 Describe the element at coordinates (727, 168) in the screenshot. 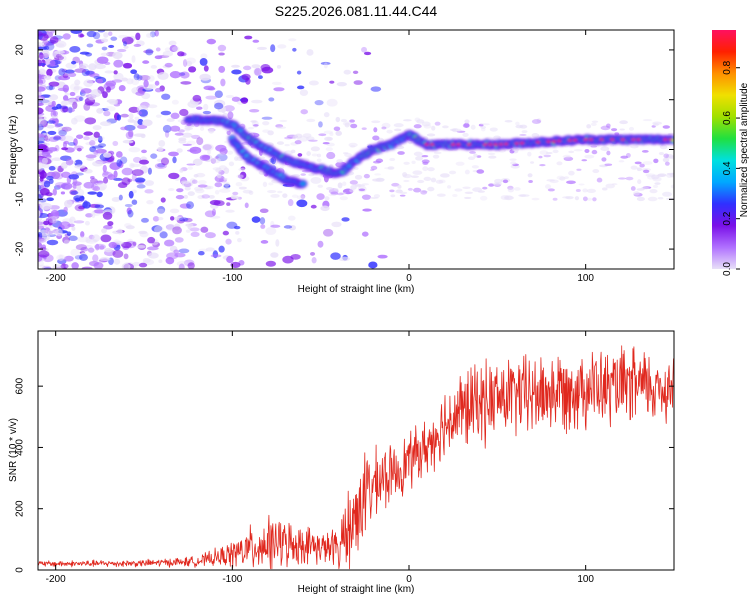

I see `colorbar-tick-label: 0.4` at that location.